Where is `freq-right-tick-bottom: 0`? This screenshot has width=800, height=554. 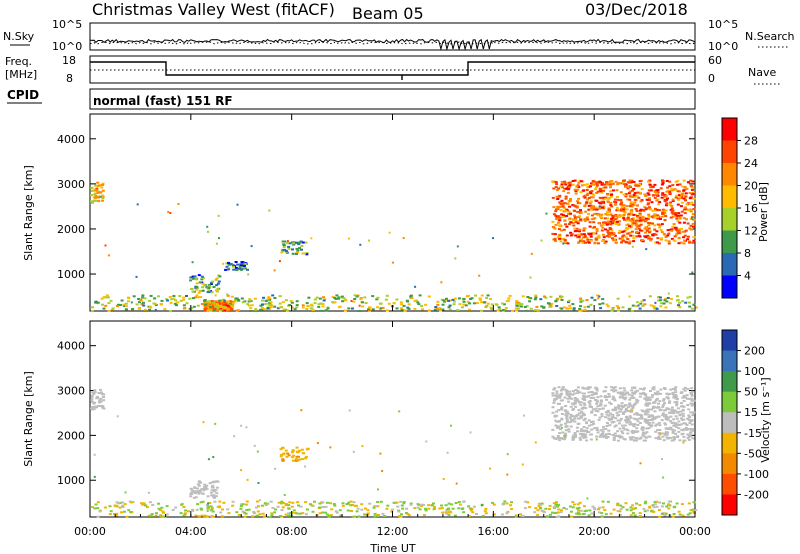
freq-right-tick-bottom: 0 is located at coordinates (711, 78).